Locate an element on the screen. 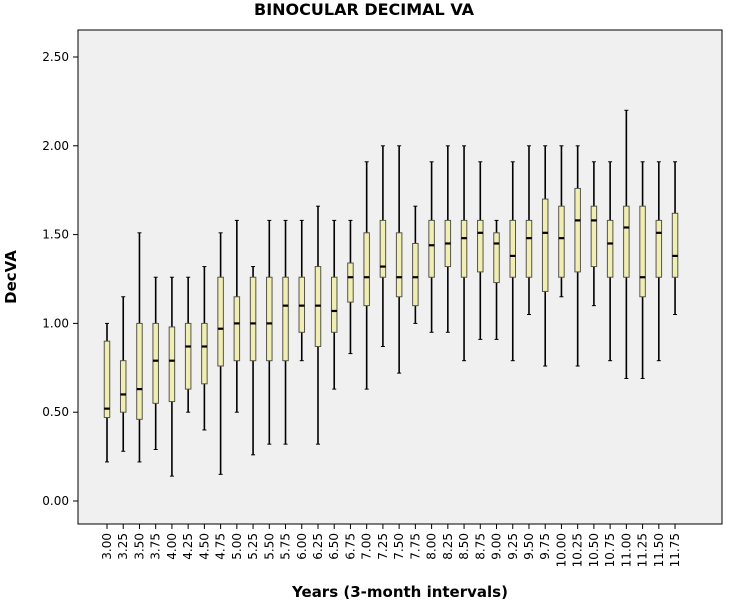 This screenshot has height=602, width=729. x-tick-label: 5.50 is located at coordinates (269, 546).